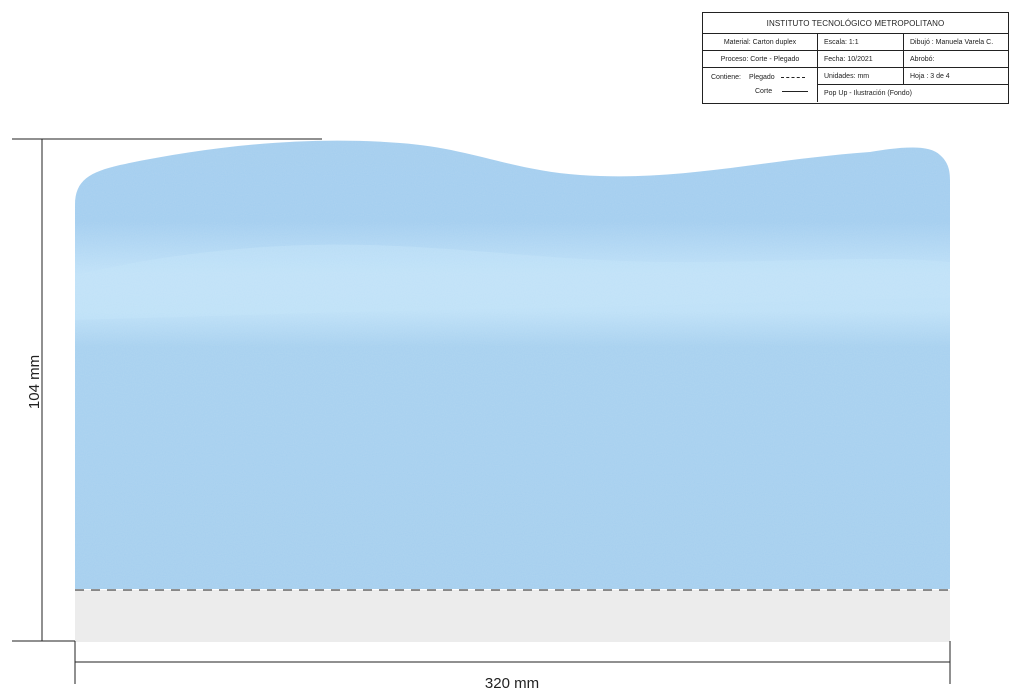 The width and height of the screenshot is (1021, 694). What do you see at coordinates (512, 683) in the screenshot?
I see `width-dimension-label: 320 mm` at bounding box center [512, 683].